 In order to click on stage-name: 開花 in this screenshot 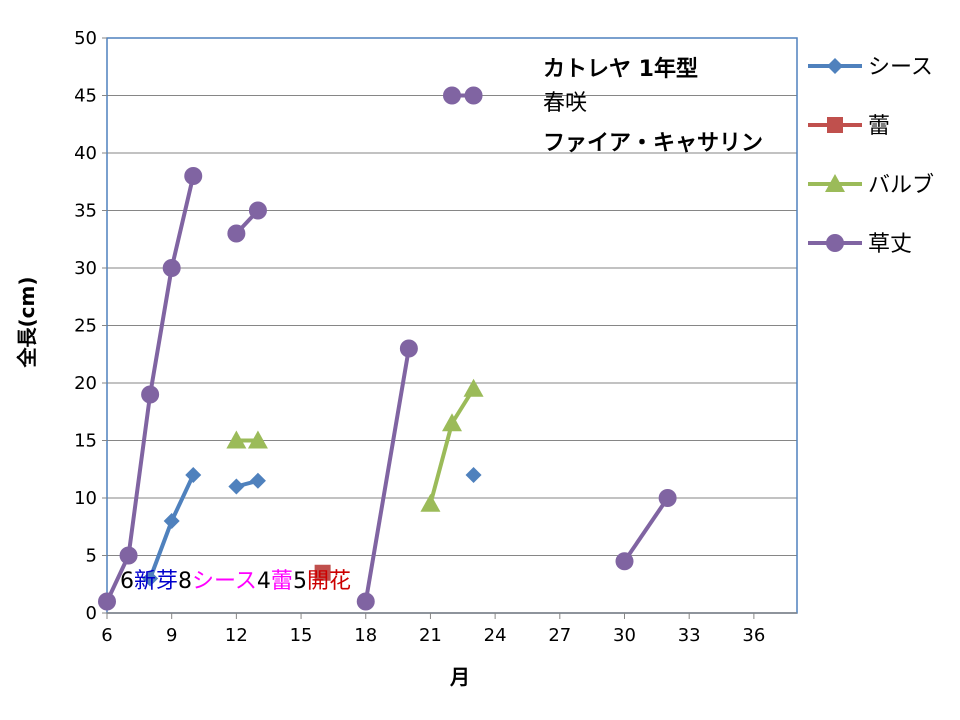, I will do `click(329, 581)`.